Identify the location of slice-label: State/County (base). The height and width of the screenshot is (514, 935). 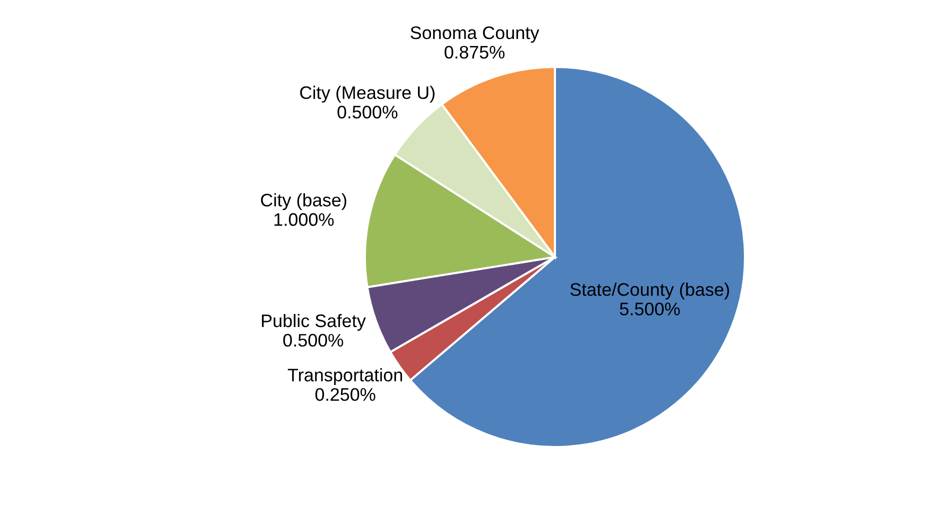
(649, 291).